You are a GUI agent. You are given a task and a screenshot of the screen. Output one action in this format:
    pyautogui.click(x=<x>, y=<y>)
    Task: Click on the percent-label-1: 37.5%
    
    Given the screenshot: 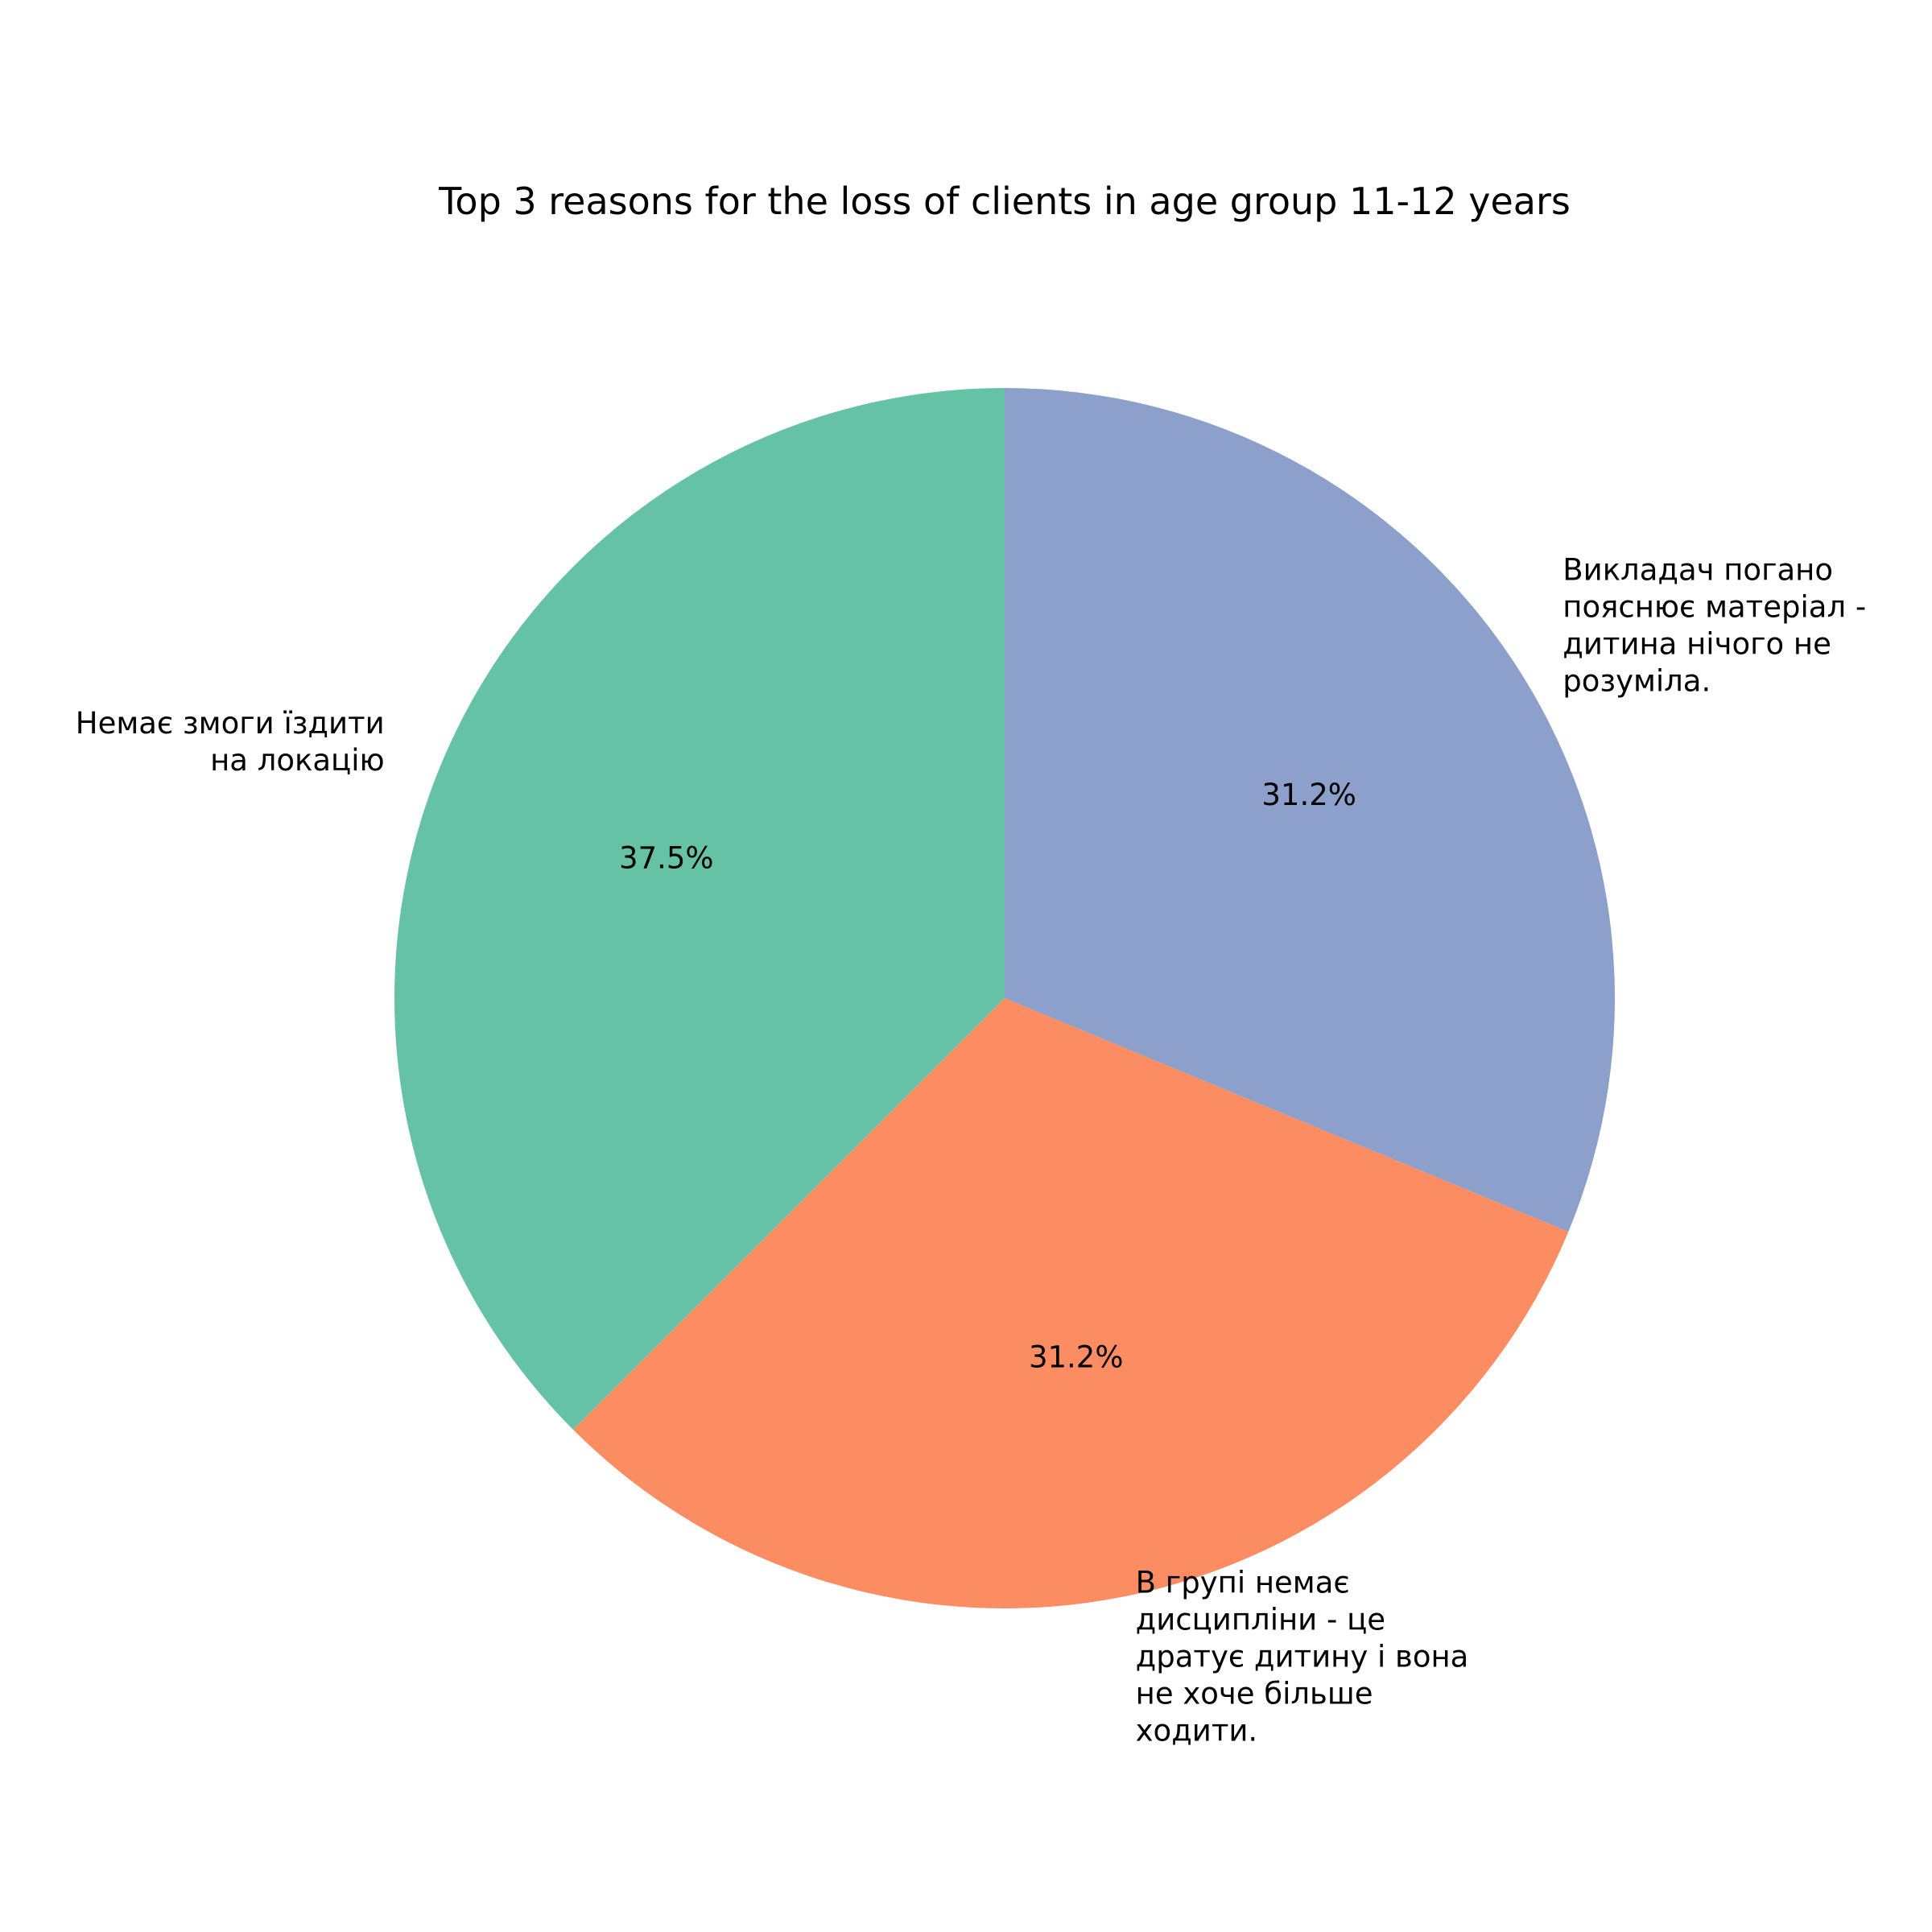 What is the action you would take?
    pyautogui.click(x=666, y=857)
    